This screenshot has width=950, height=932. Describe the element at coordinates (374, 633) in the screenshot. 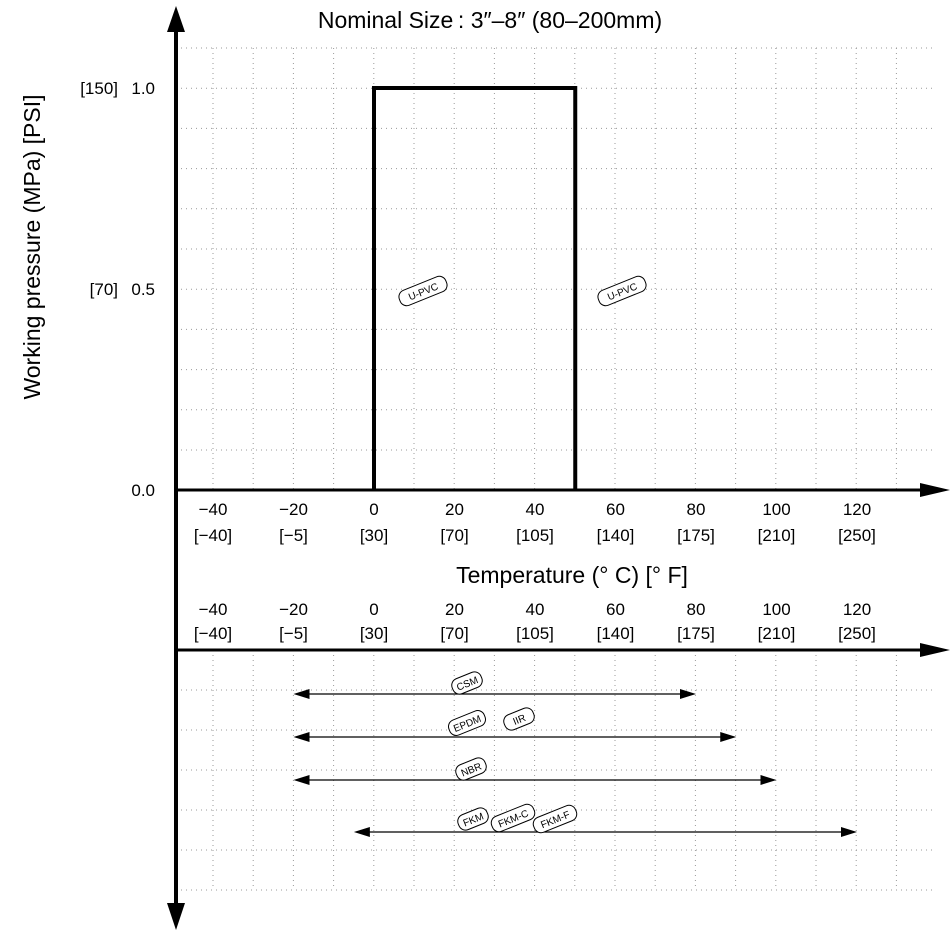

I see `x-tick-label-f-lower: [30]` at that location.